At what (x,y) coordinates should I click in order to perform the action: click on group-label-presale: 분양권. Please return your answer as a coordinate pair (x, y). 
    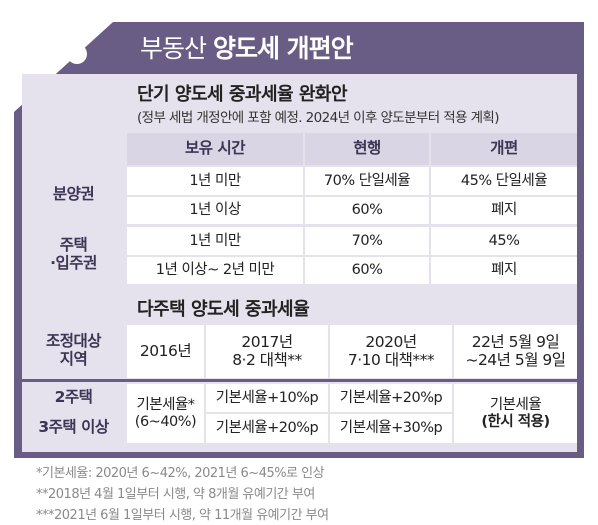
    Looking at the image, I should click on (73, 194).